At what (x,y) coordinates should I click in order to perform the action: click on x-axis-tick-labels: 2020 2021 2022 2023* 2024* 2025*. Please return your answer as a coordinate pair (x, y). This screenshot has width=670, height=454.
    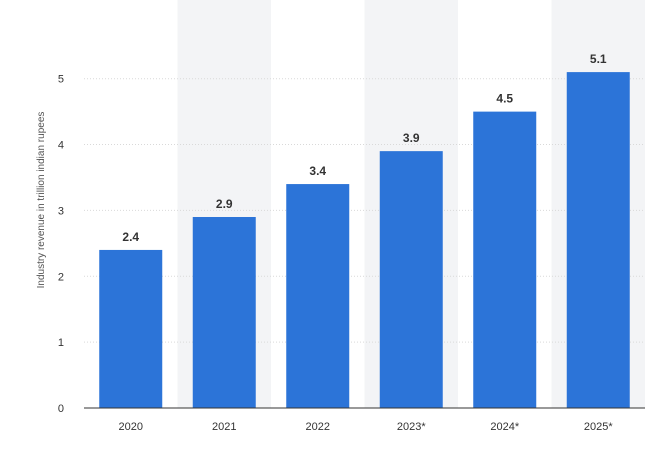
    Looking at the image, I should click on (366, 427).